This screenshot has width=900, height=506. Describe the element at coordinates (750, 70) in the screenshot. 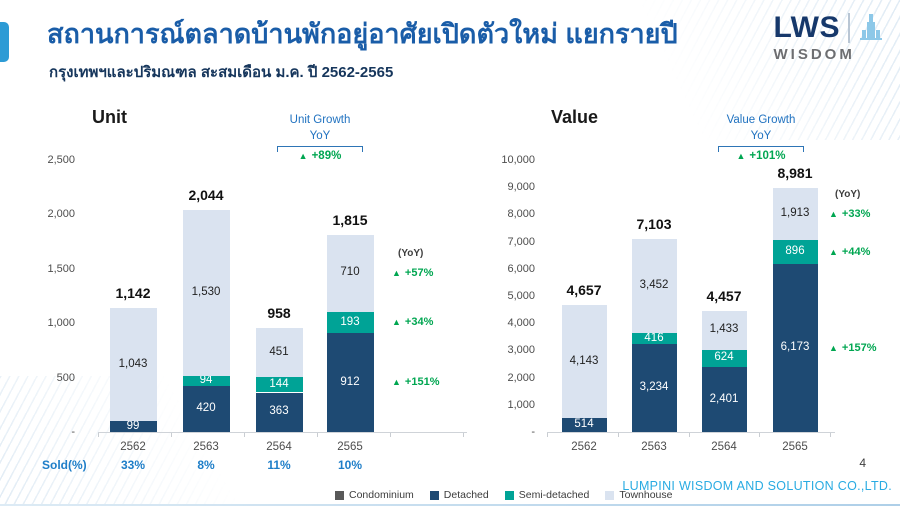

I see `decor-stripes-top-right` at that location.